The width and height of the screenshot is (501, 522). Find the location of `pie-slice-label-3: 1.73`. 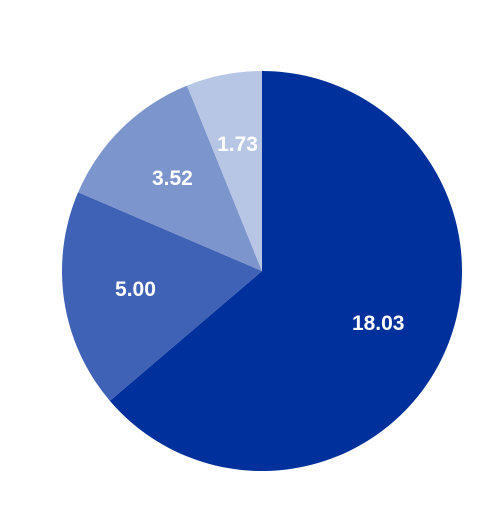

pie-slice-label-3: 1.73 is located at coordinates (237, 144).